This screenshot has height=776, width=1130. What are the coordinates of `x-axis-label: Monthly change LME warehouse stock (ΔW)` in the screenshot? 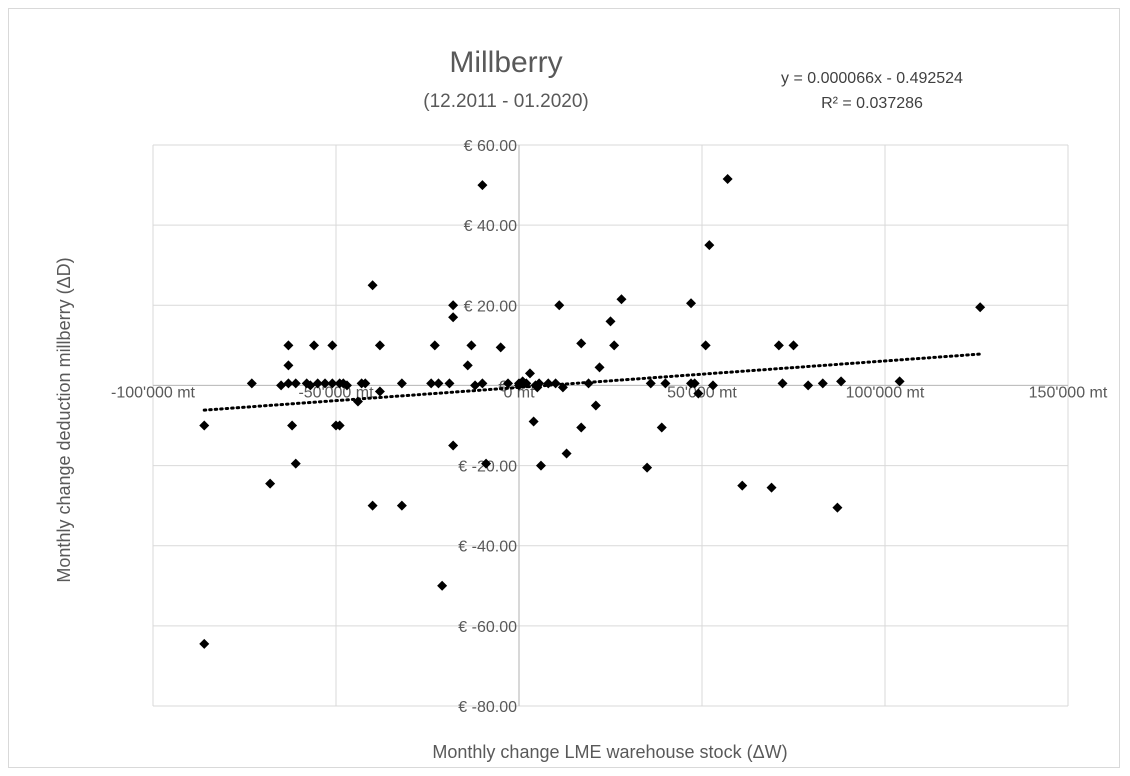 It's located at (609, 752).